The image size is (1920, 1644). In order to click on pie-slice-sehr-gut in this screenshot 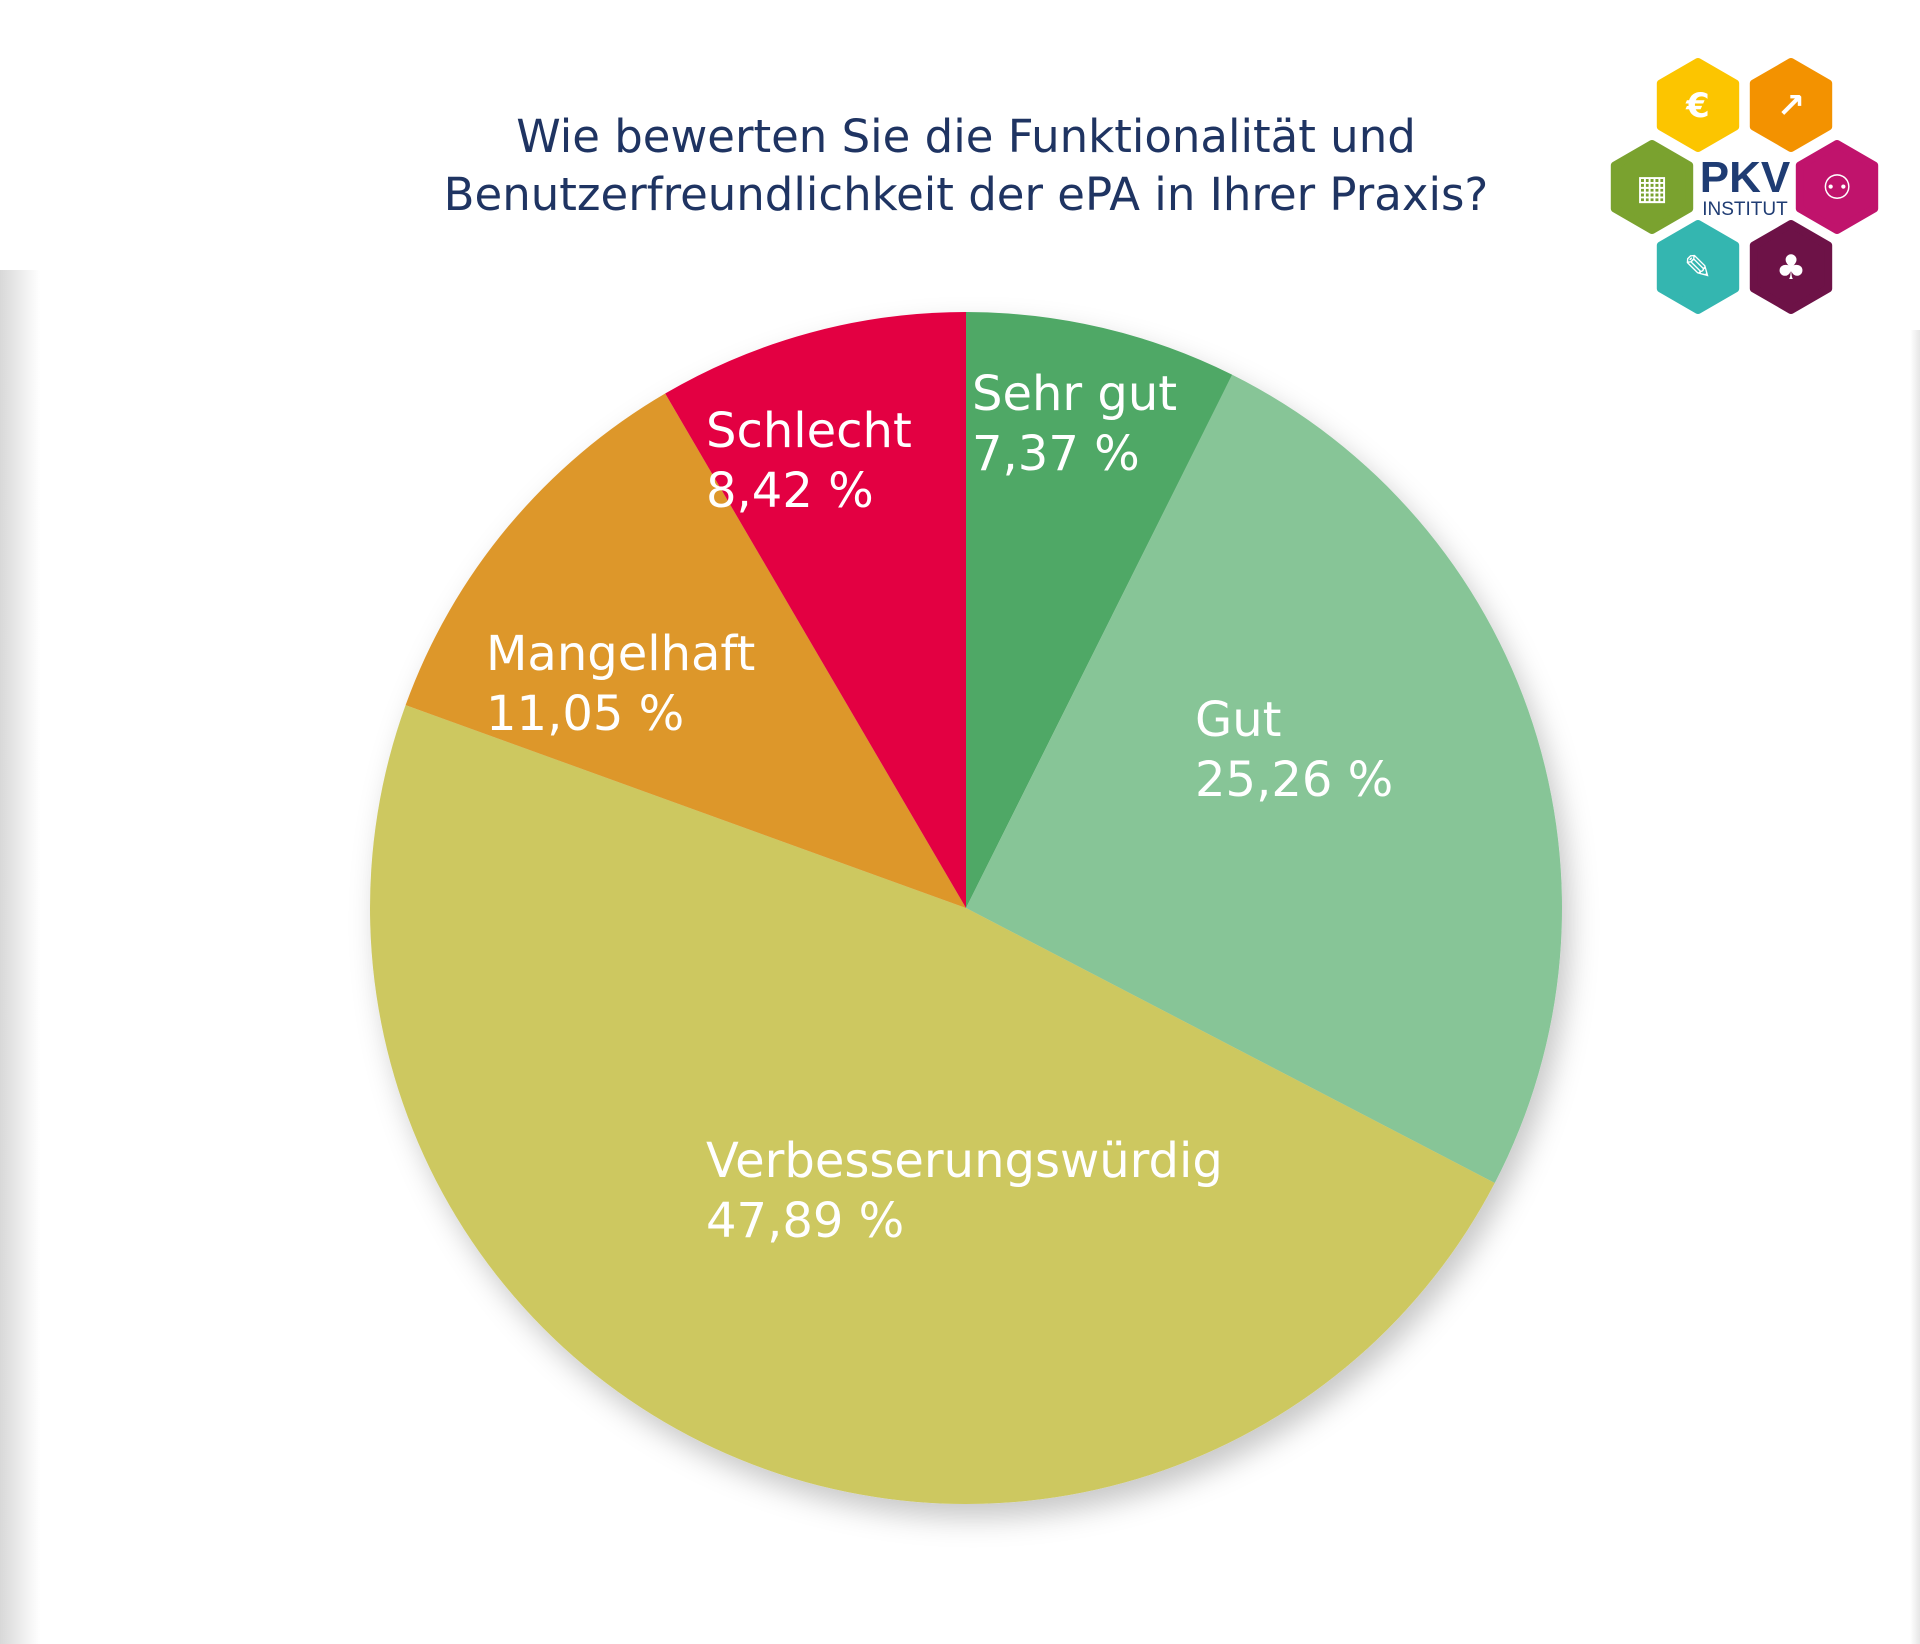, I will do `click(1099, 610)`.